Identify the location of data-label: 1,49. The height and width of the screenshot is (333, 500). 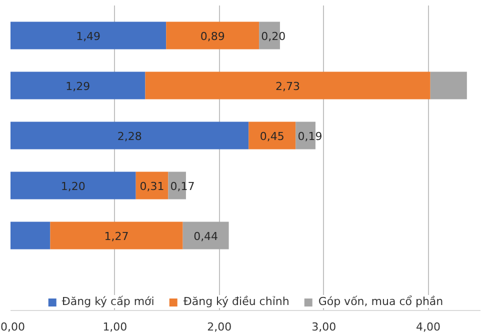
(88, 36).